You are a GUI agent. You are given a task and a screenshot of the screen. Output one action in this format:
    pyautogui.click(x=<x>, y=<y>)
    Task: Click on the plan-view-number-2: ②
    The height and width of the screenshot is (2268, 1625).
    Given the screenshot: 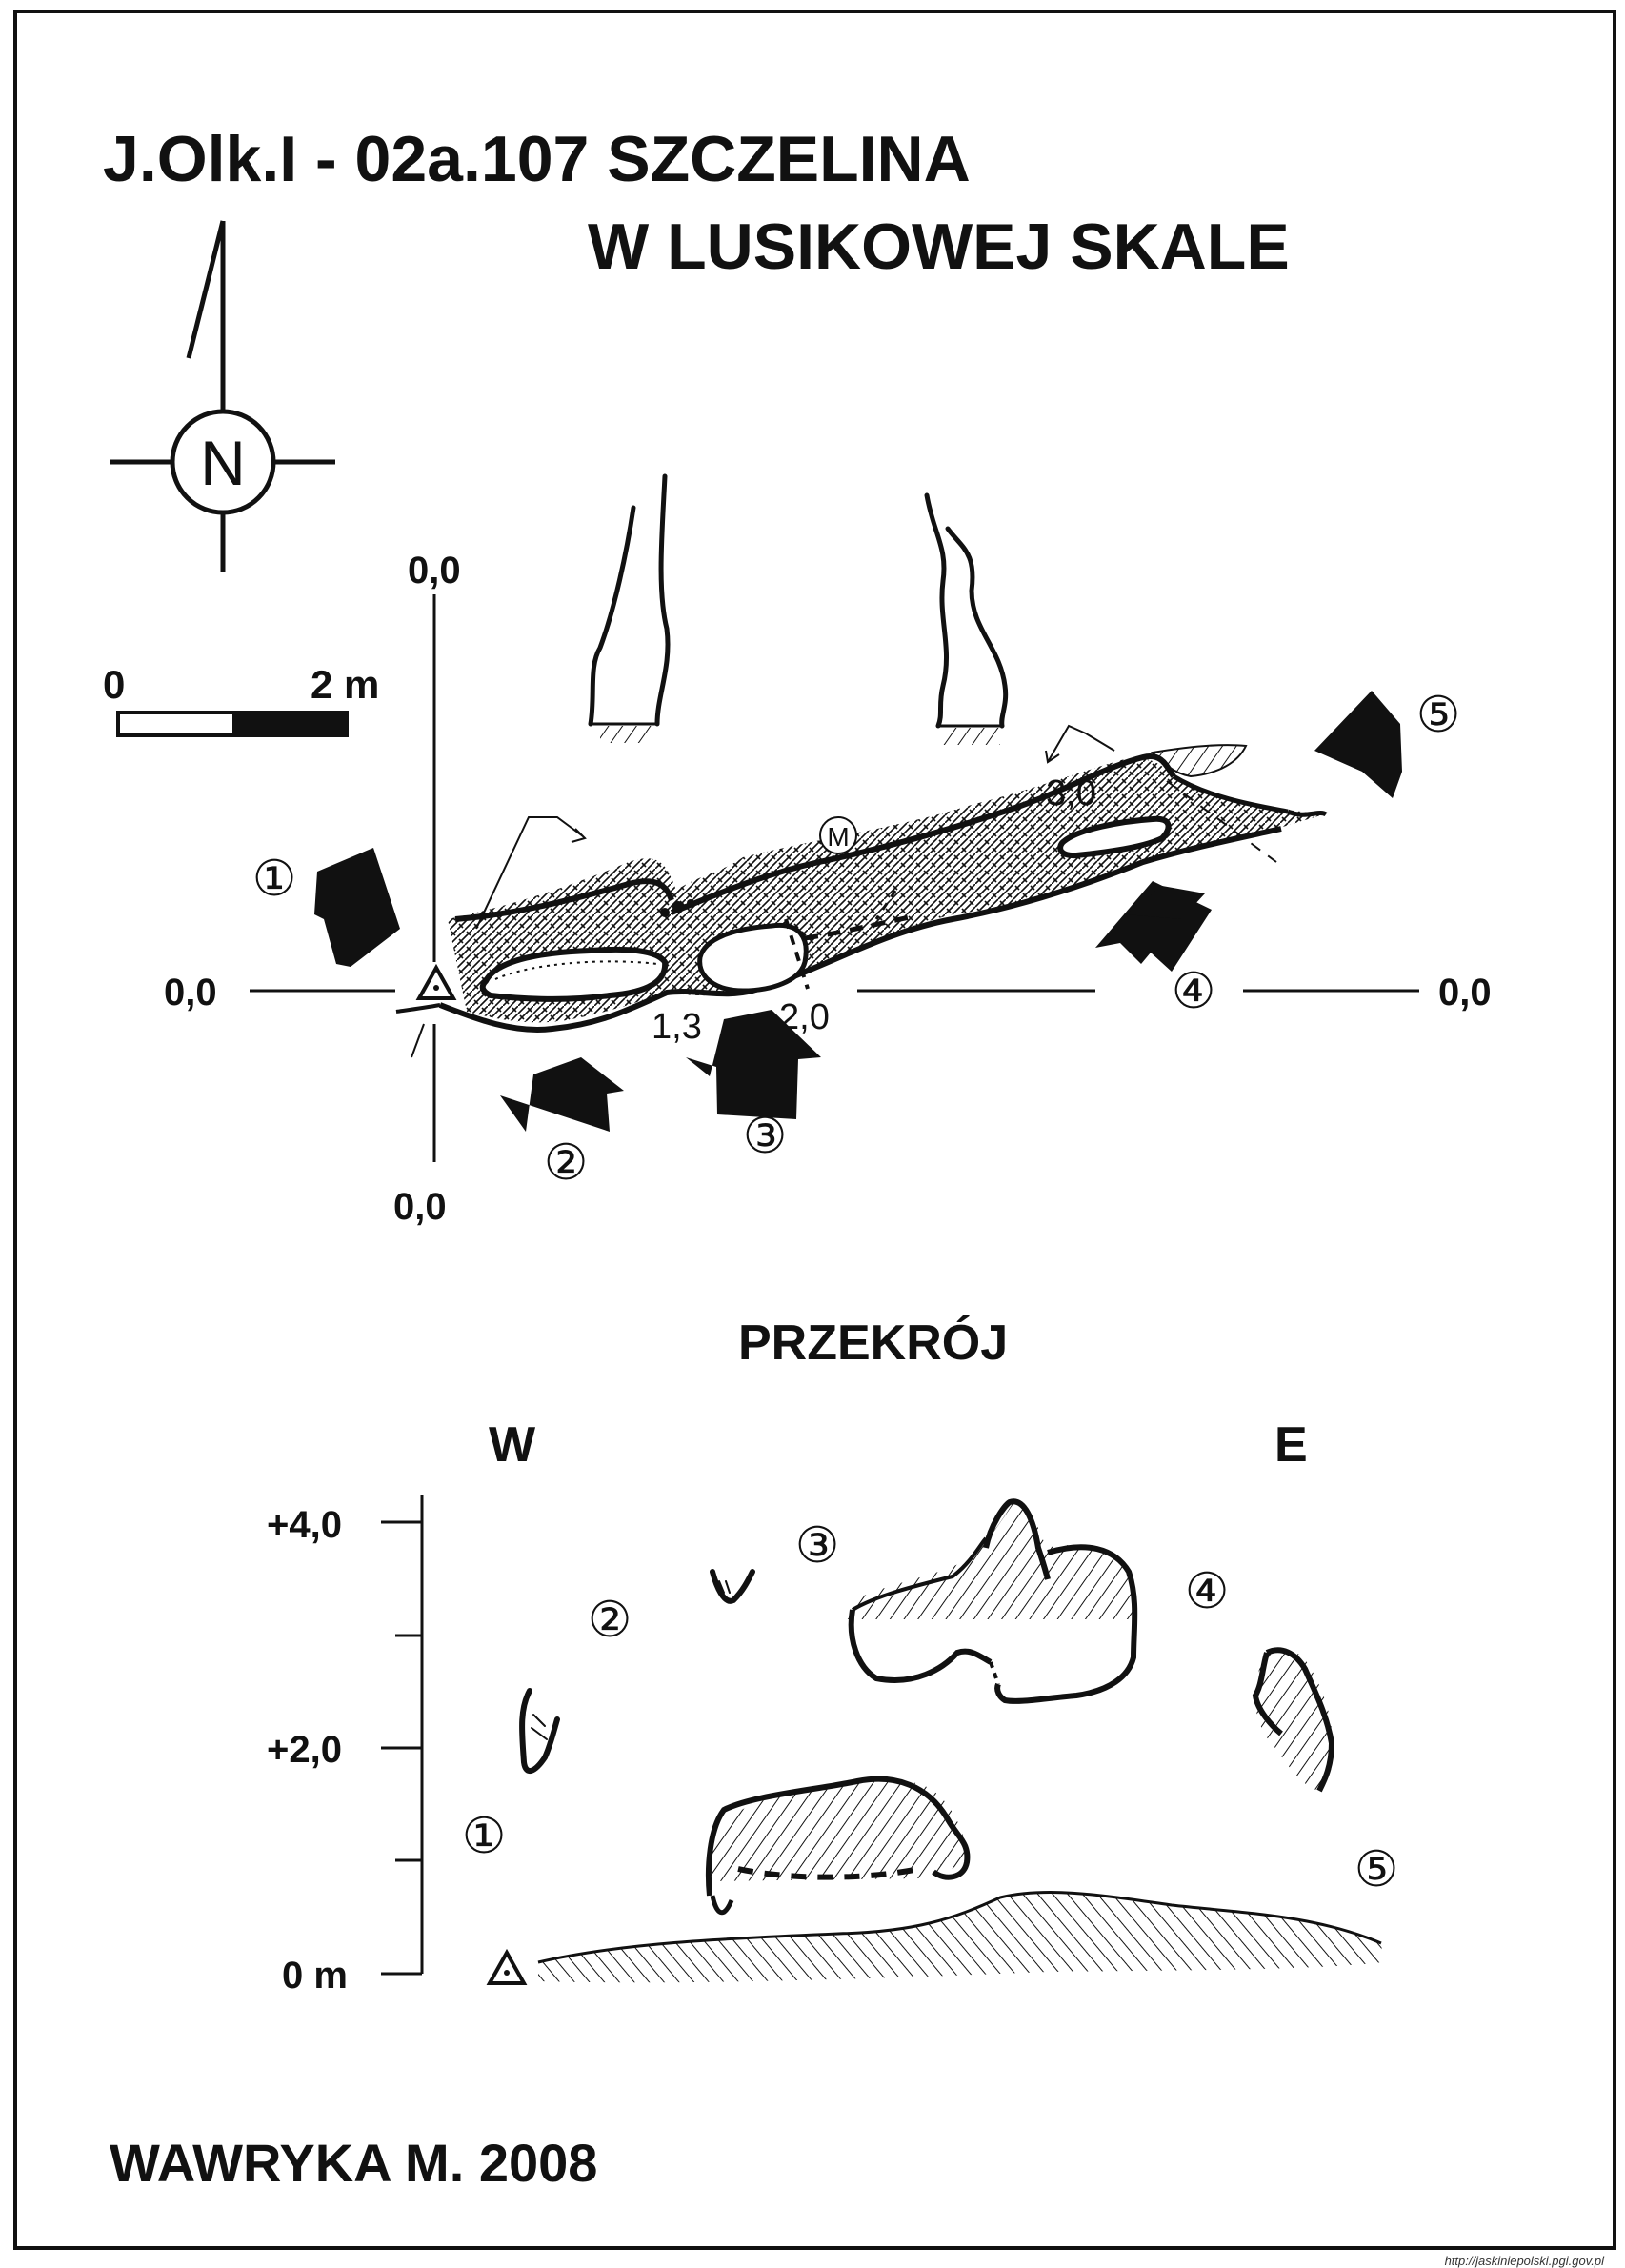 What is the action you would take?
    pyautogui.click(x=566, y=1163)
    